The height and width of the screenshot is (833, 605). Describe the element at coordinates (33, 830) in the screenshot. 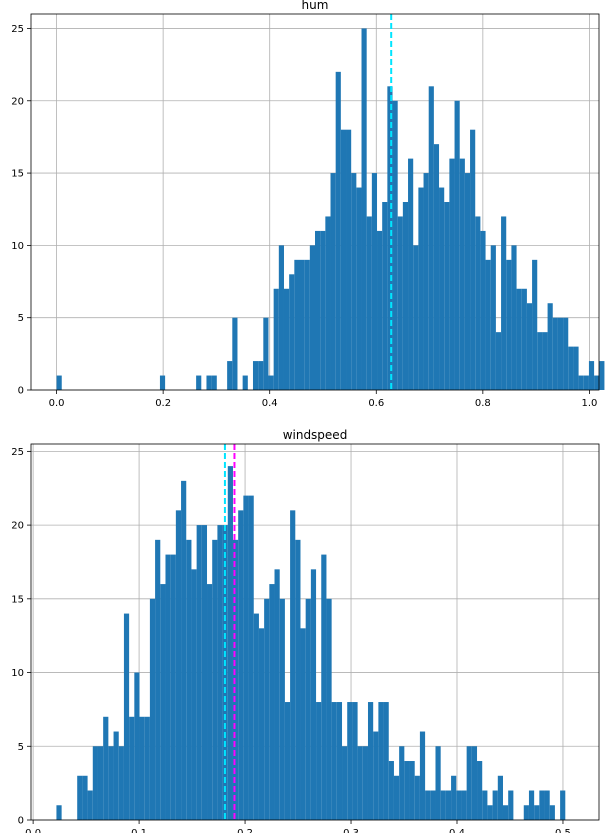

I see `x-tick-label: 0.0` at that location.